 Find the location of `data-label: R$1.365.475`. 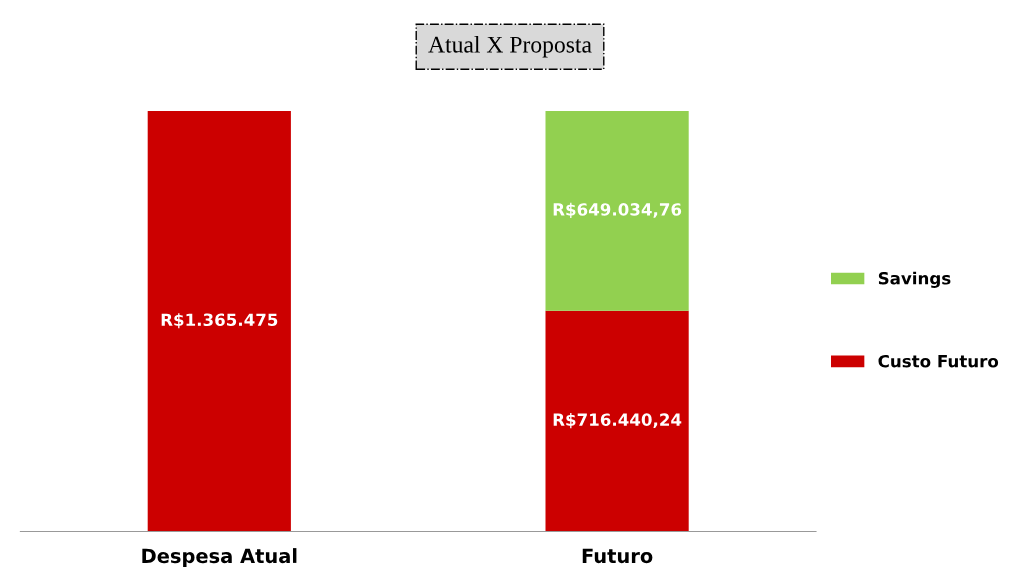

data-label: R$1.365.475 is located at coordinates (219, 321).